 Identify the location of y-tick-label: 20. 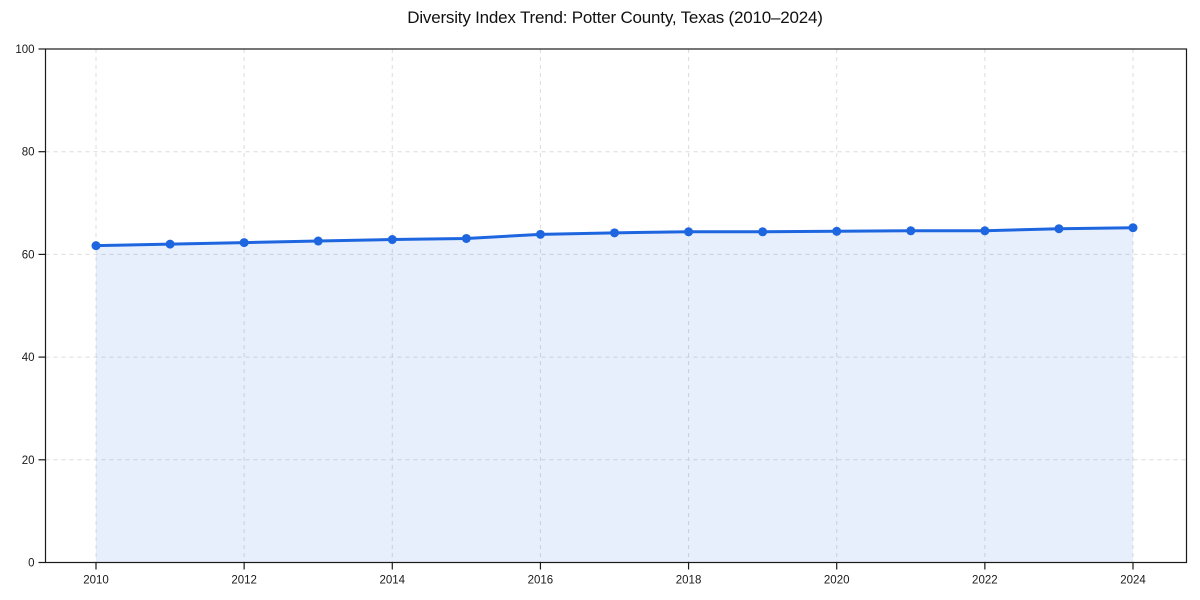
(28, 461).